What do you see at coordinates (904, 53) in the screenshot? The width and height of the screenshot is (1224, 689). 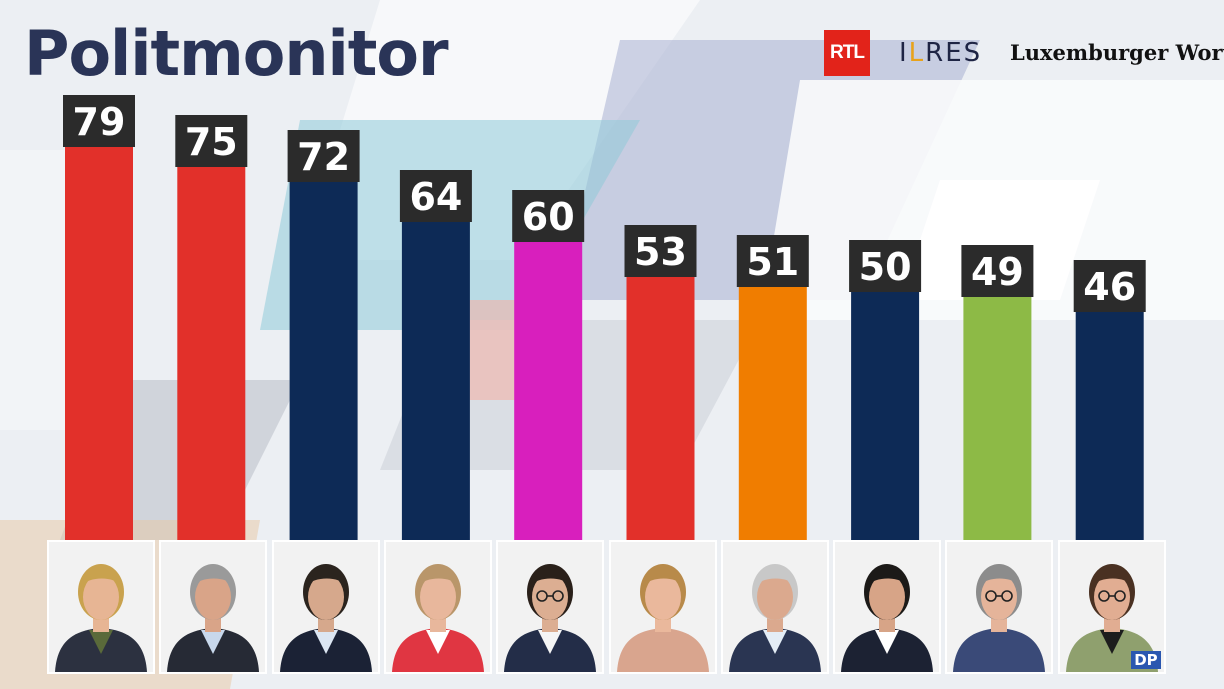 I see `ilres-logo-prefix: I` at bounding box center [904, 53].